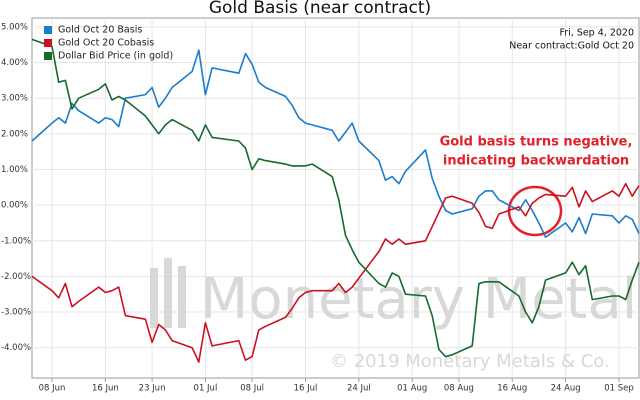  I want to click on callout: indicating backwardation, so click(536, 161).